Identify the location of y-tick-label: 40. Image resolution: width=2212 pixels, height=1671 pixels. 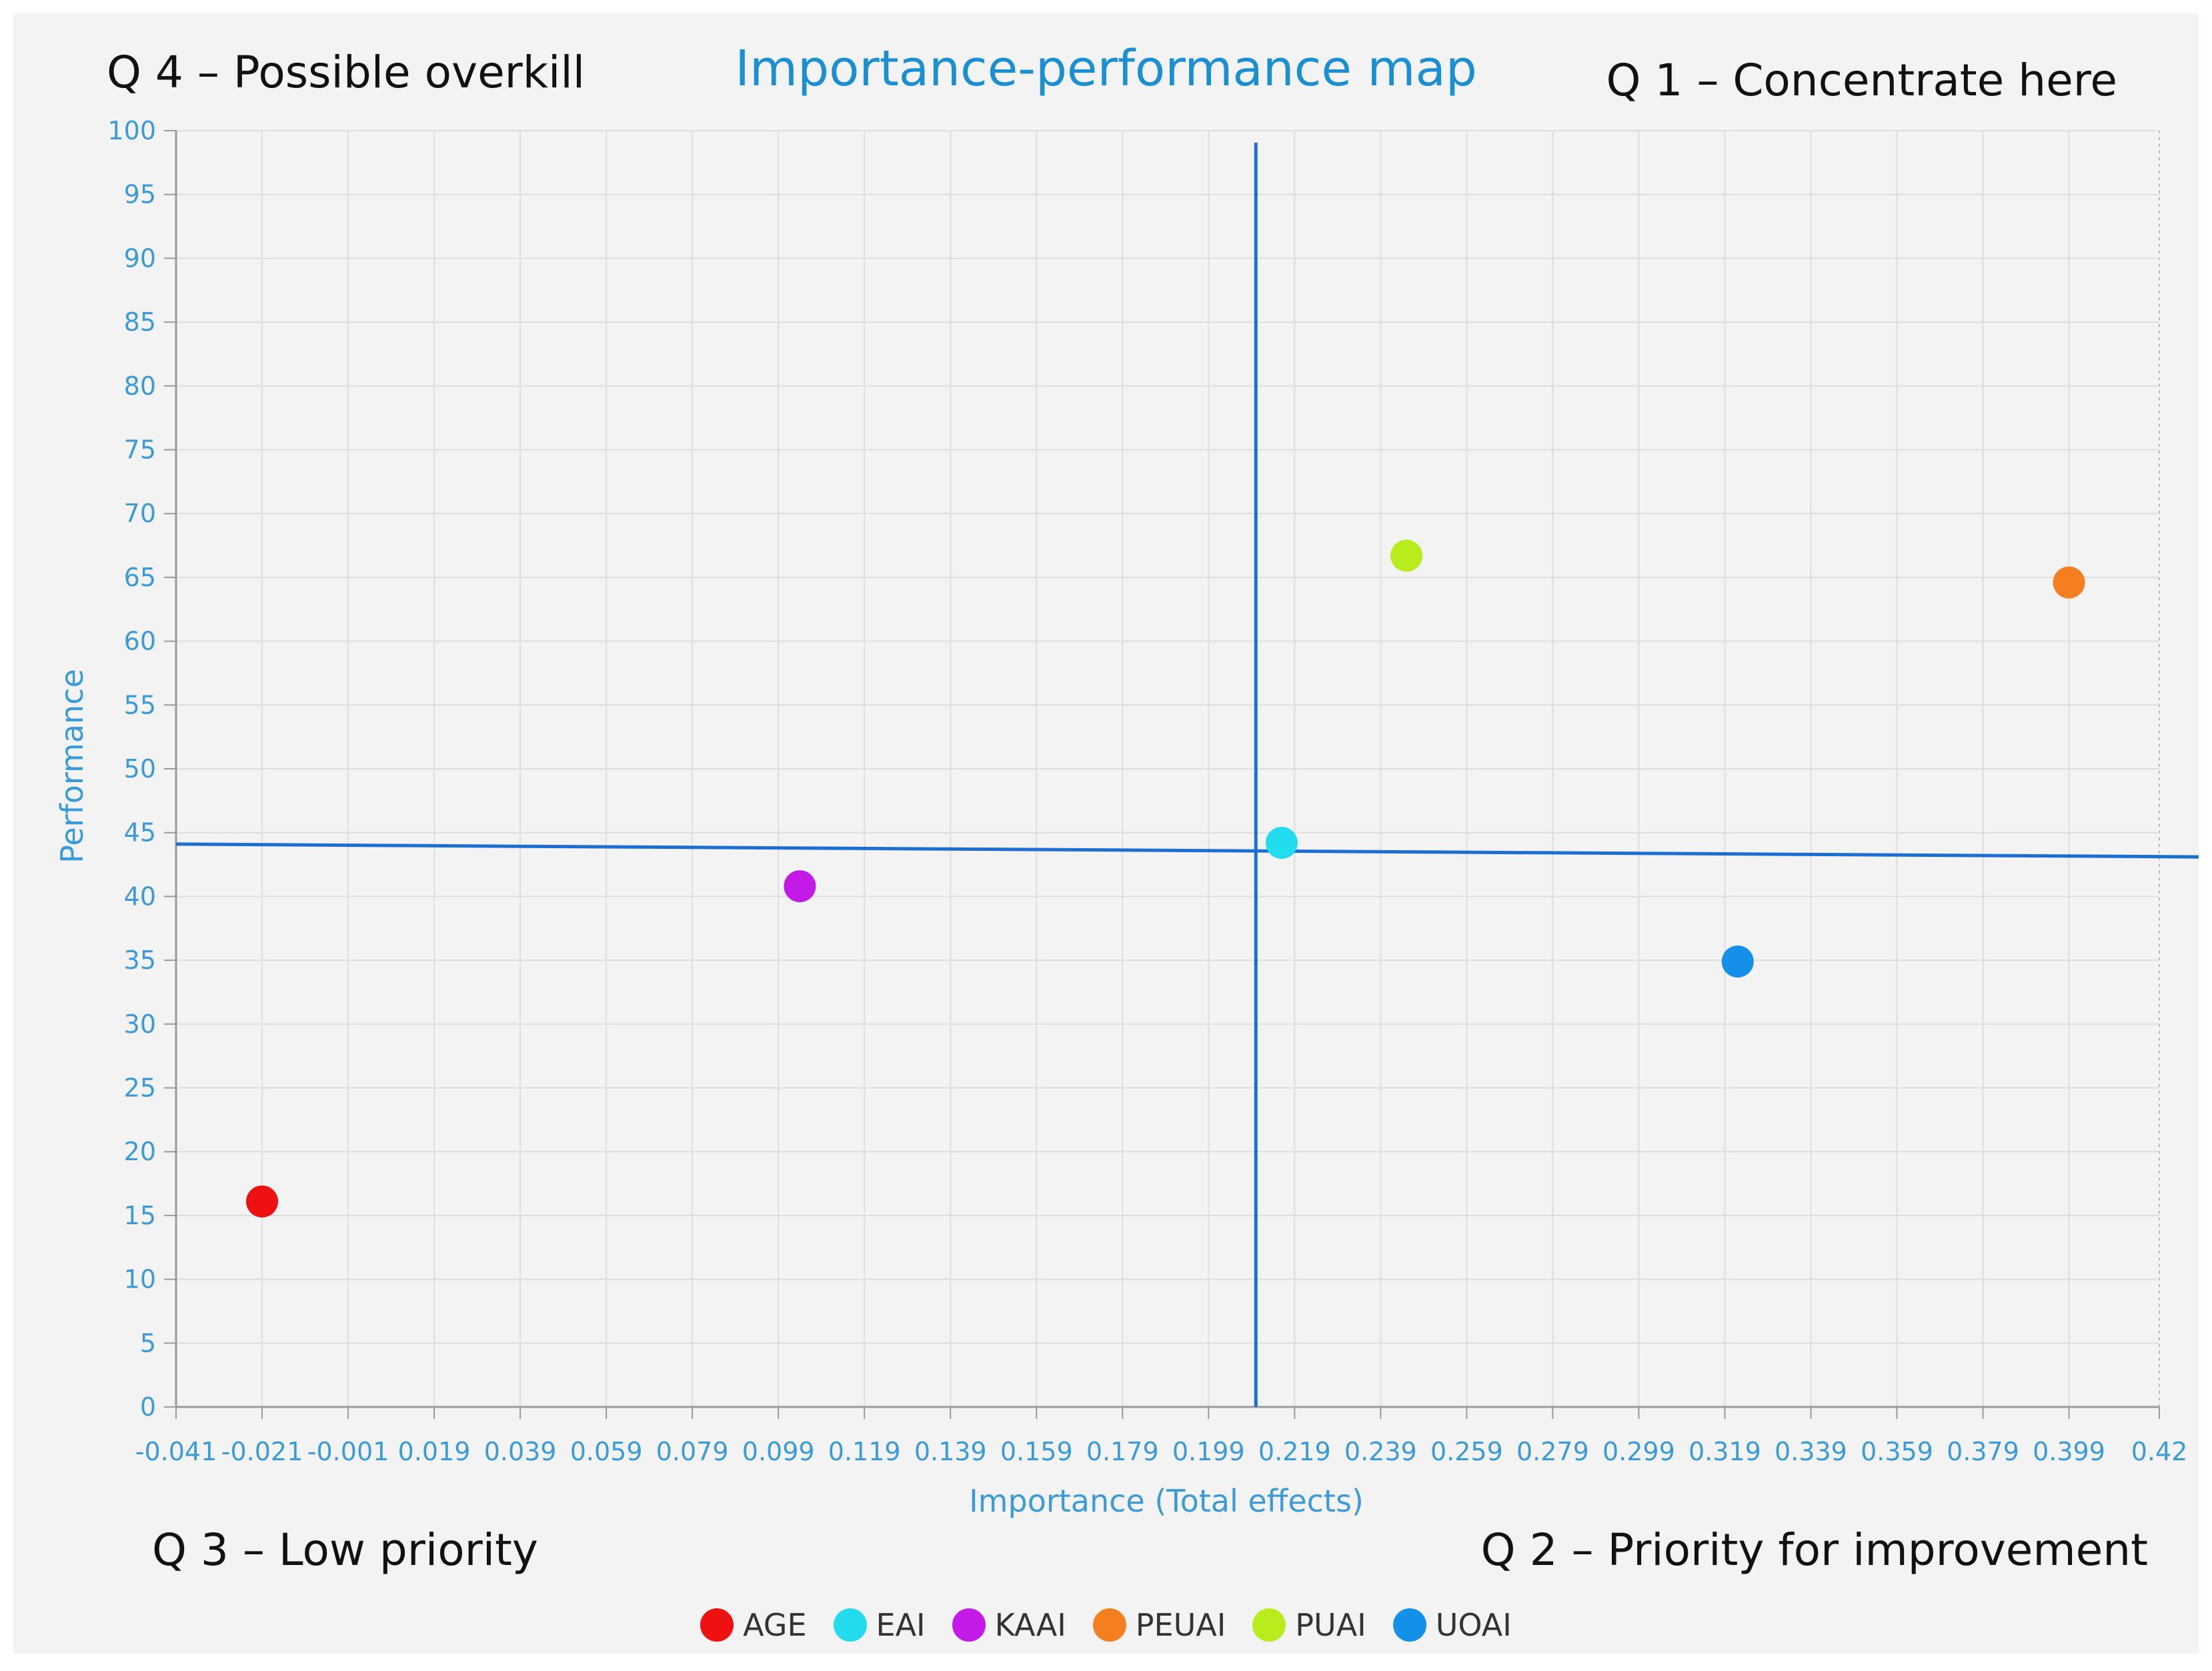
(140, 896).